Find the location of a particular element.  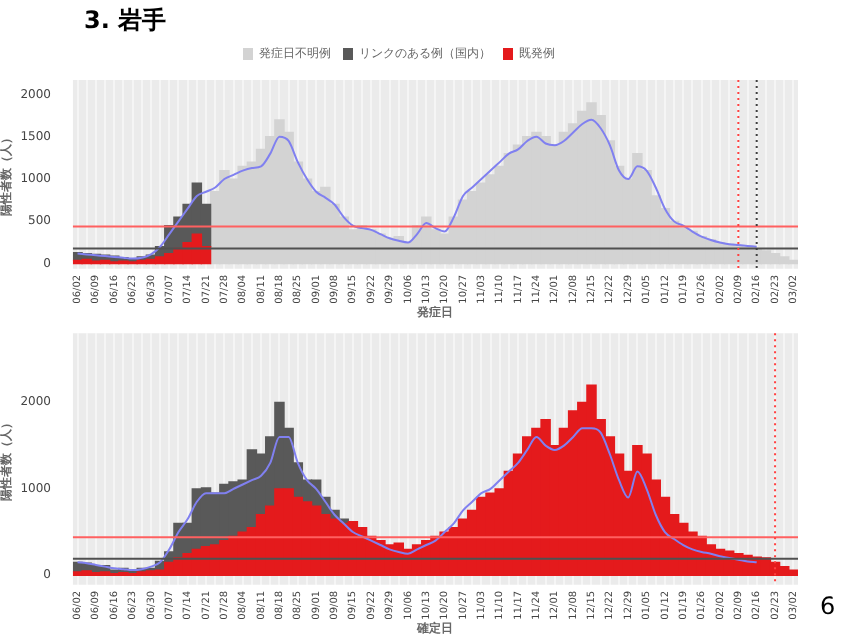

chart-title: 3. 岩手 is located at coordinates (126, 20).